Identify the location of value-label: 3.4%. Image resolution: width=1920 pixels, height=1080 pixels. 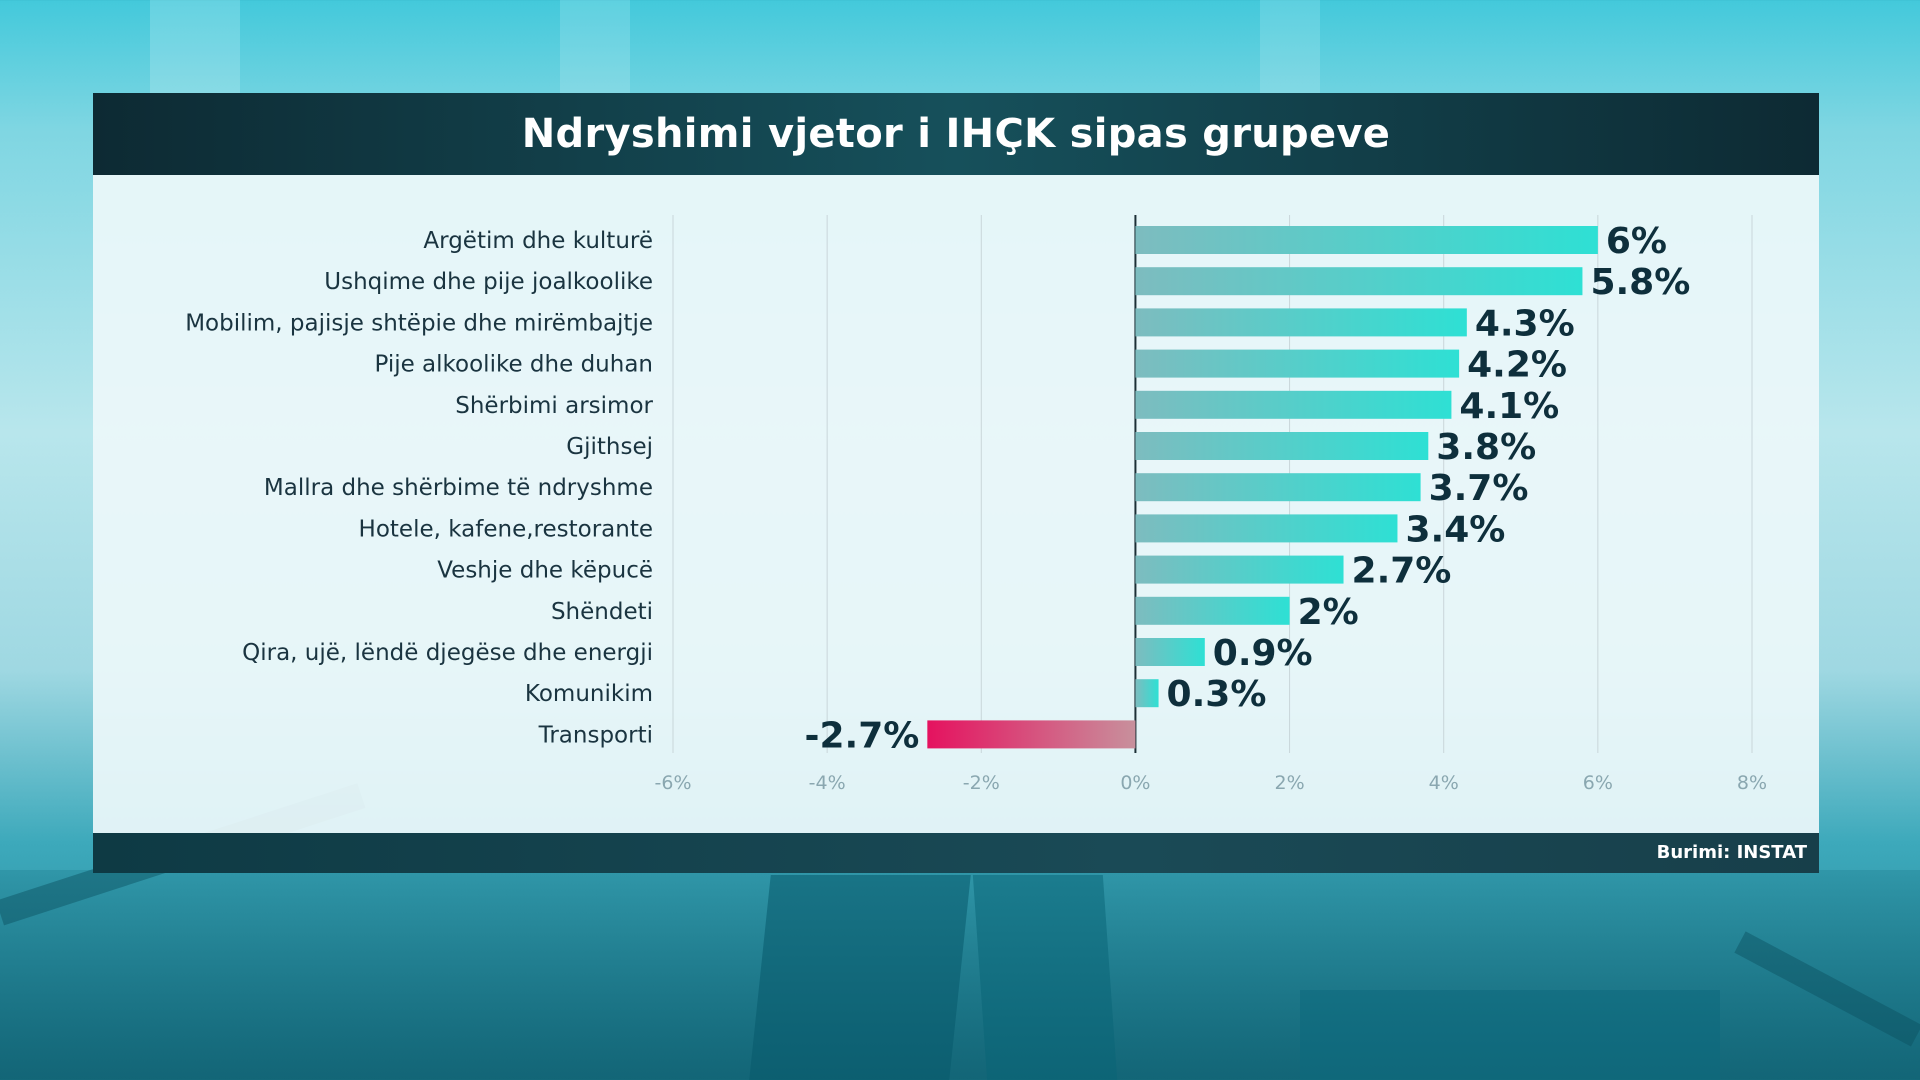
(1455, 529).